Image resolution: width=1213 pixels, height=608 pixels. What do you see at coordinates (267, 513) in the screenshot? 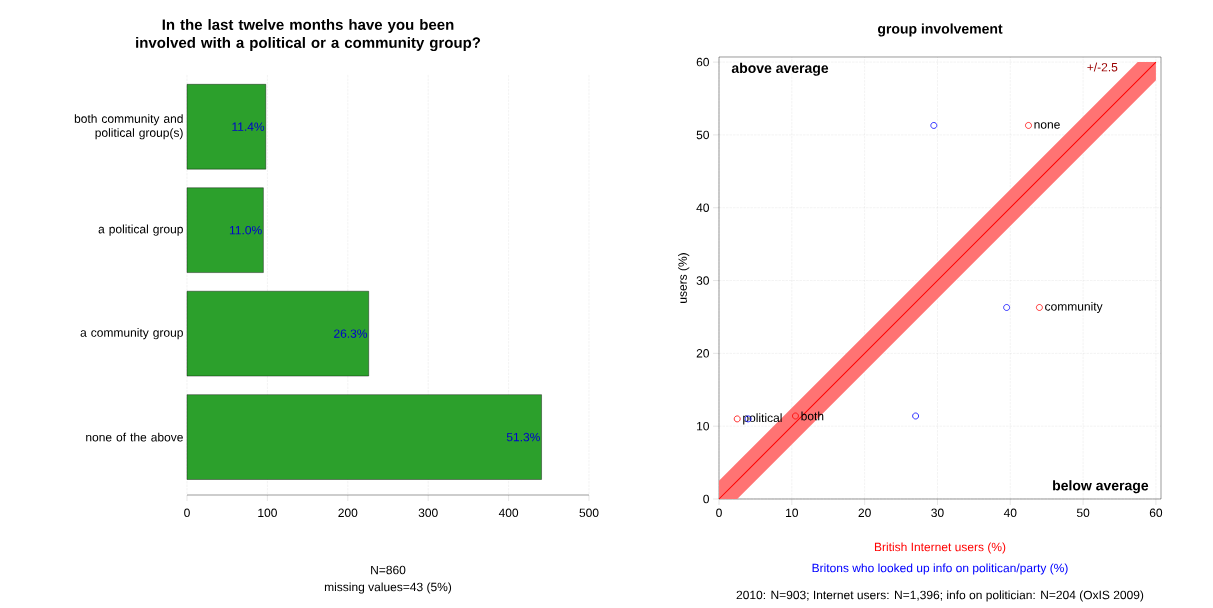
I see `x-tick-label: 100` at bounding box center [267, 513].